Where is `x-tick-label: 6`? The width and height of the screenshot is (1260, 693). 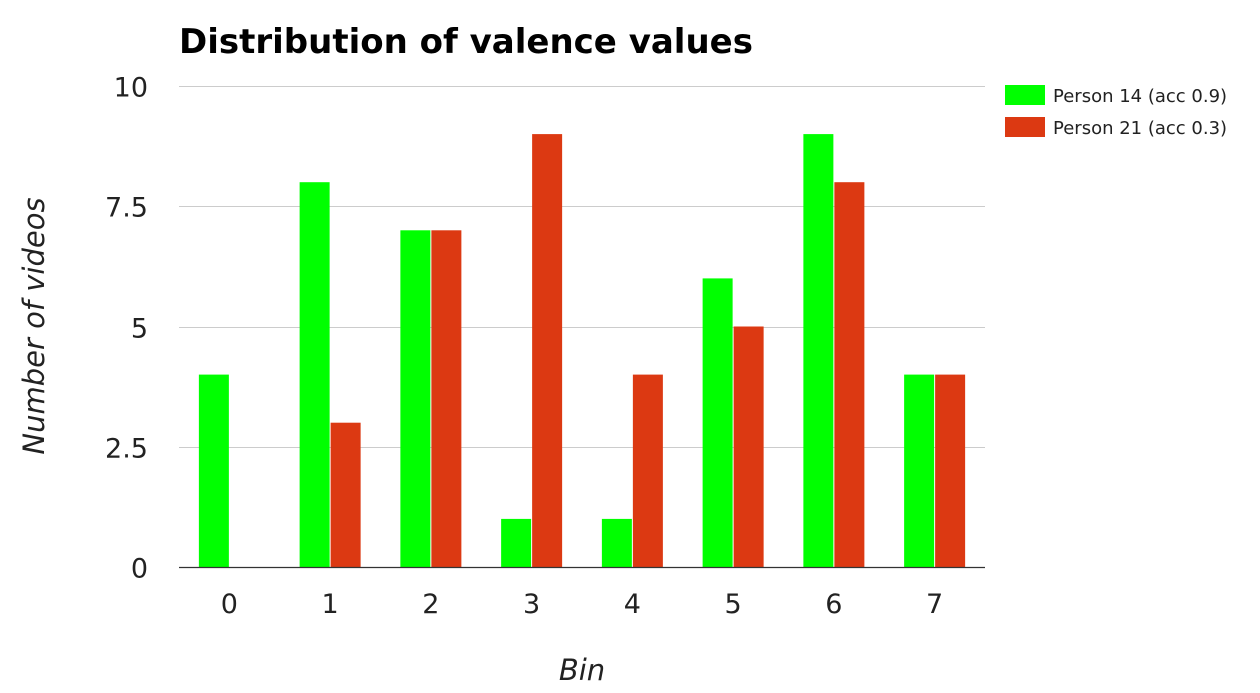 x-tick-label: 6 is located at coordinates (833, 604).